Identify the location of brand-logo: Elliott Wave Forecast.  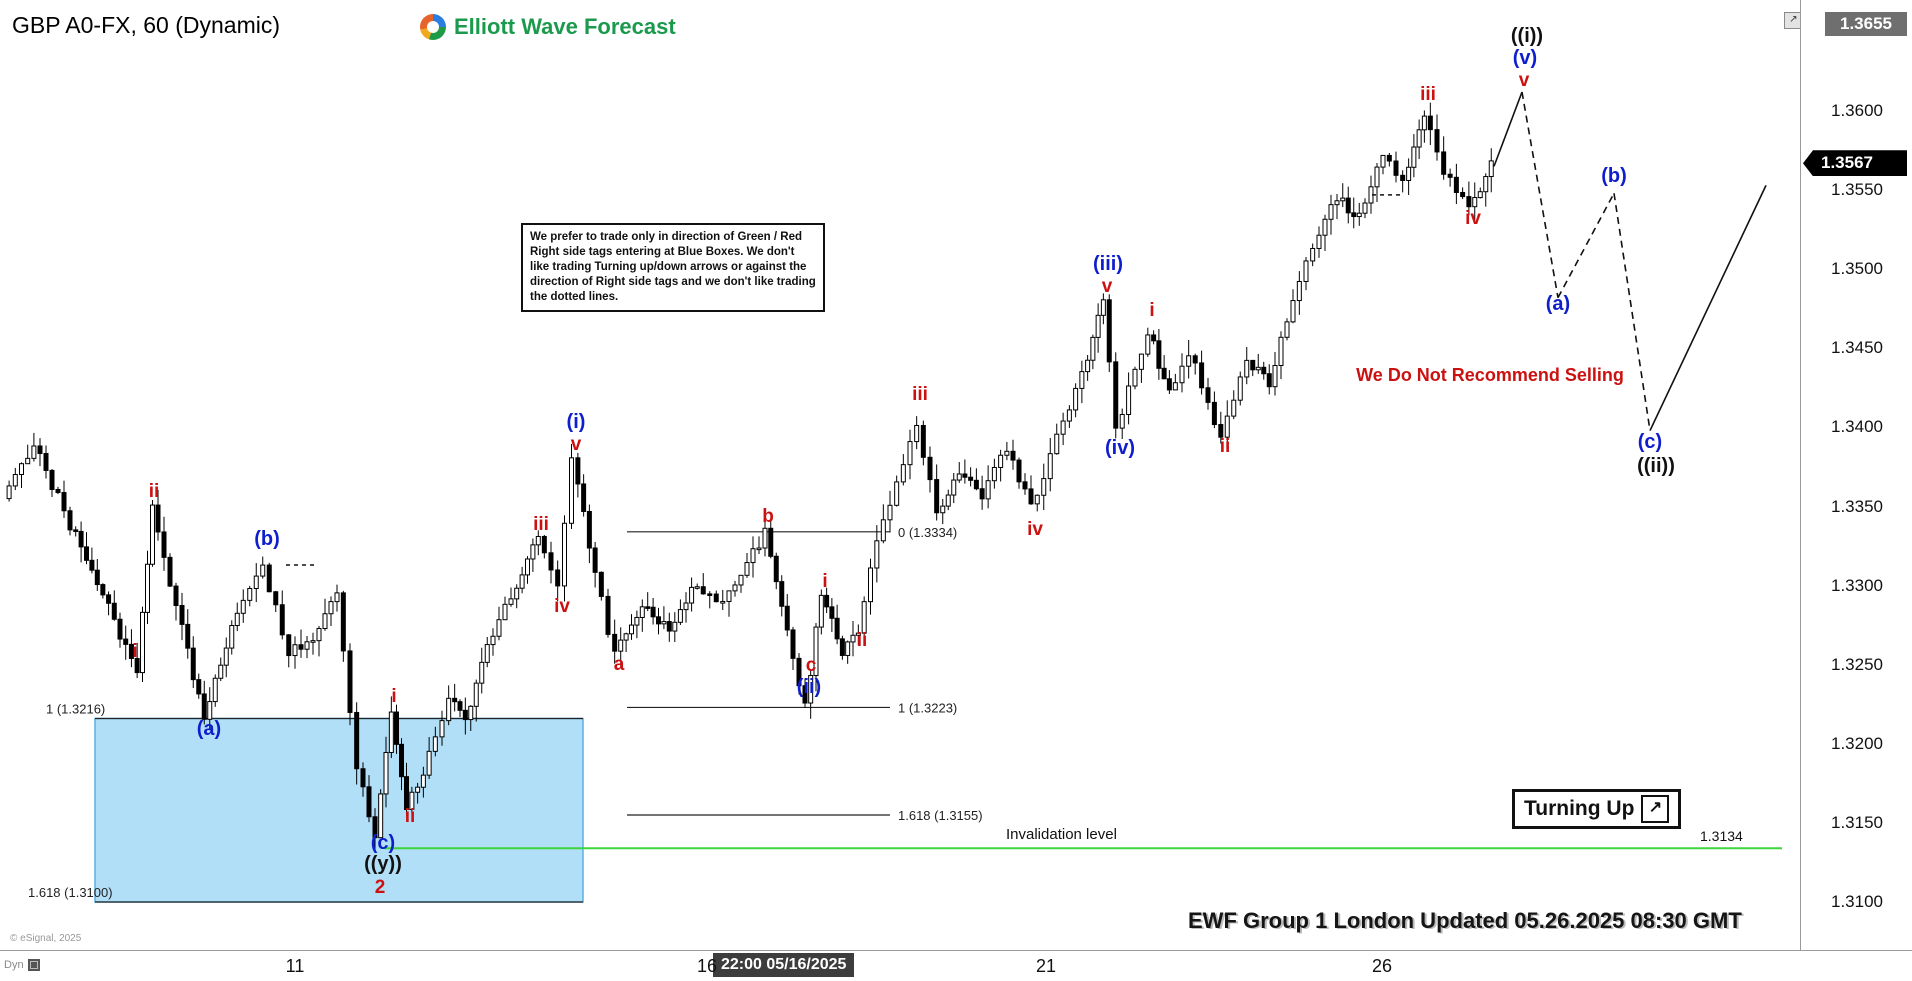
(548, 27).